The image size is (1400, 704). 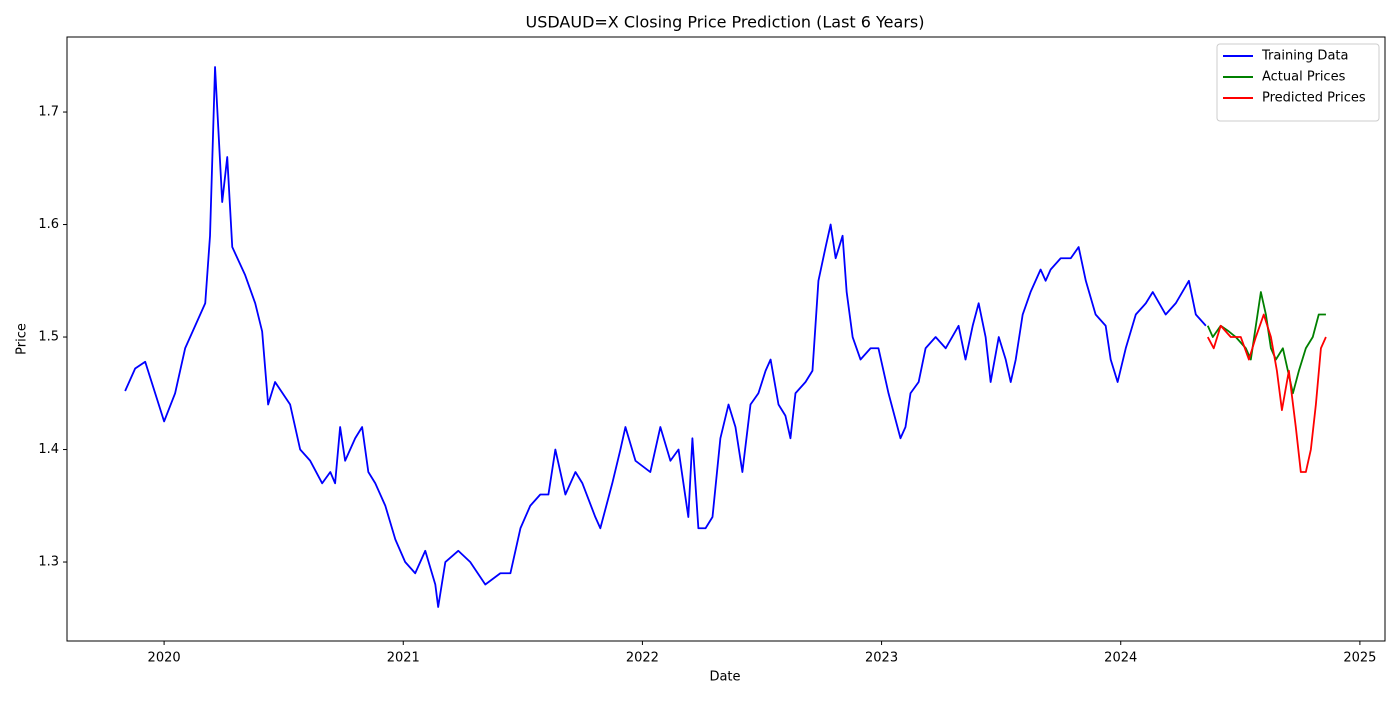 What do you see at coordinates (48, 337) in the screenshot?
I see `y-tick-label: 1.5` at bounding box center [48, 337].